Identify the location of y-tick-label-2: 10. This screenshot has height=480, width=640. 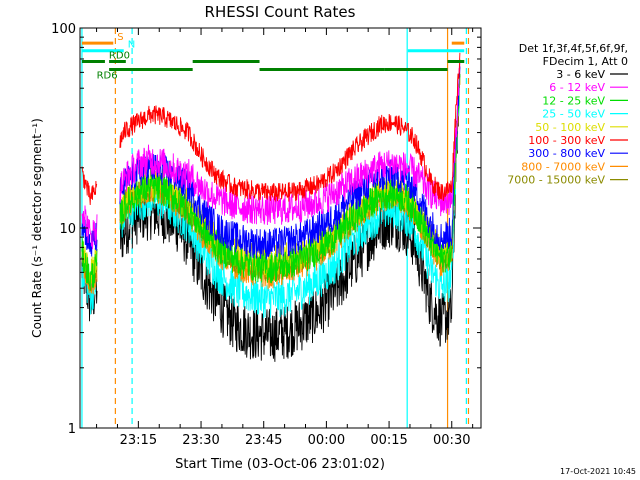
(67, 229).